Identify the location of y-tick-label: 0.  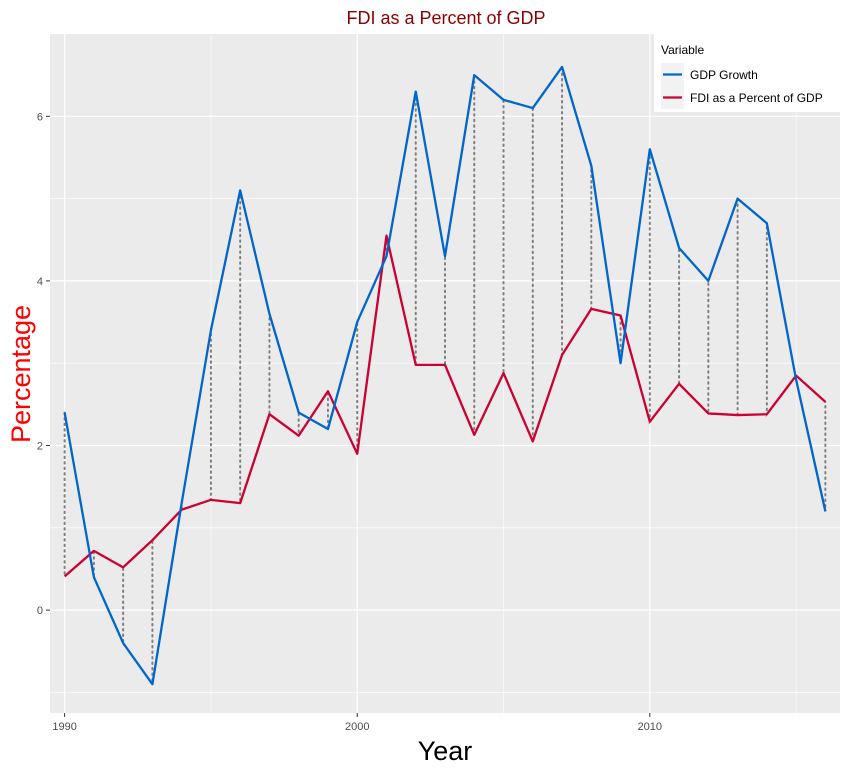
(40, 611).